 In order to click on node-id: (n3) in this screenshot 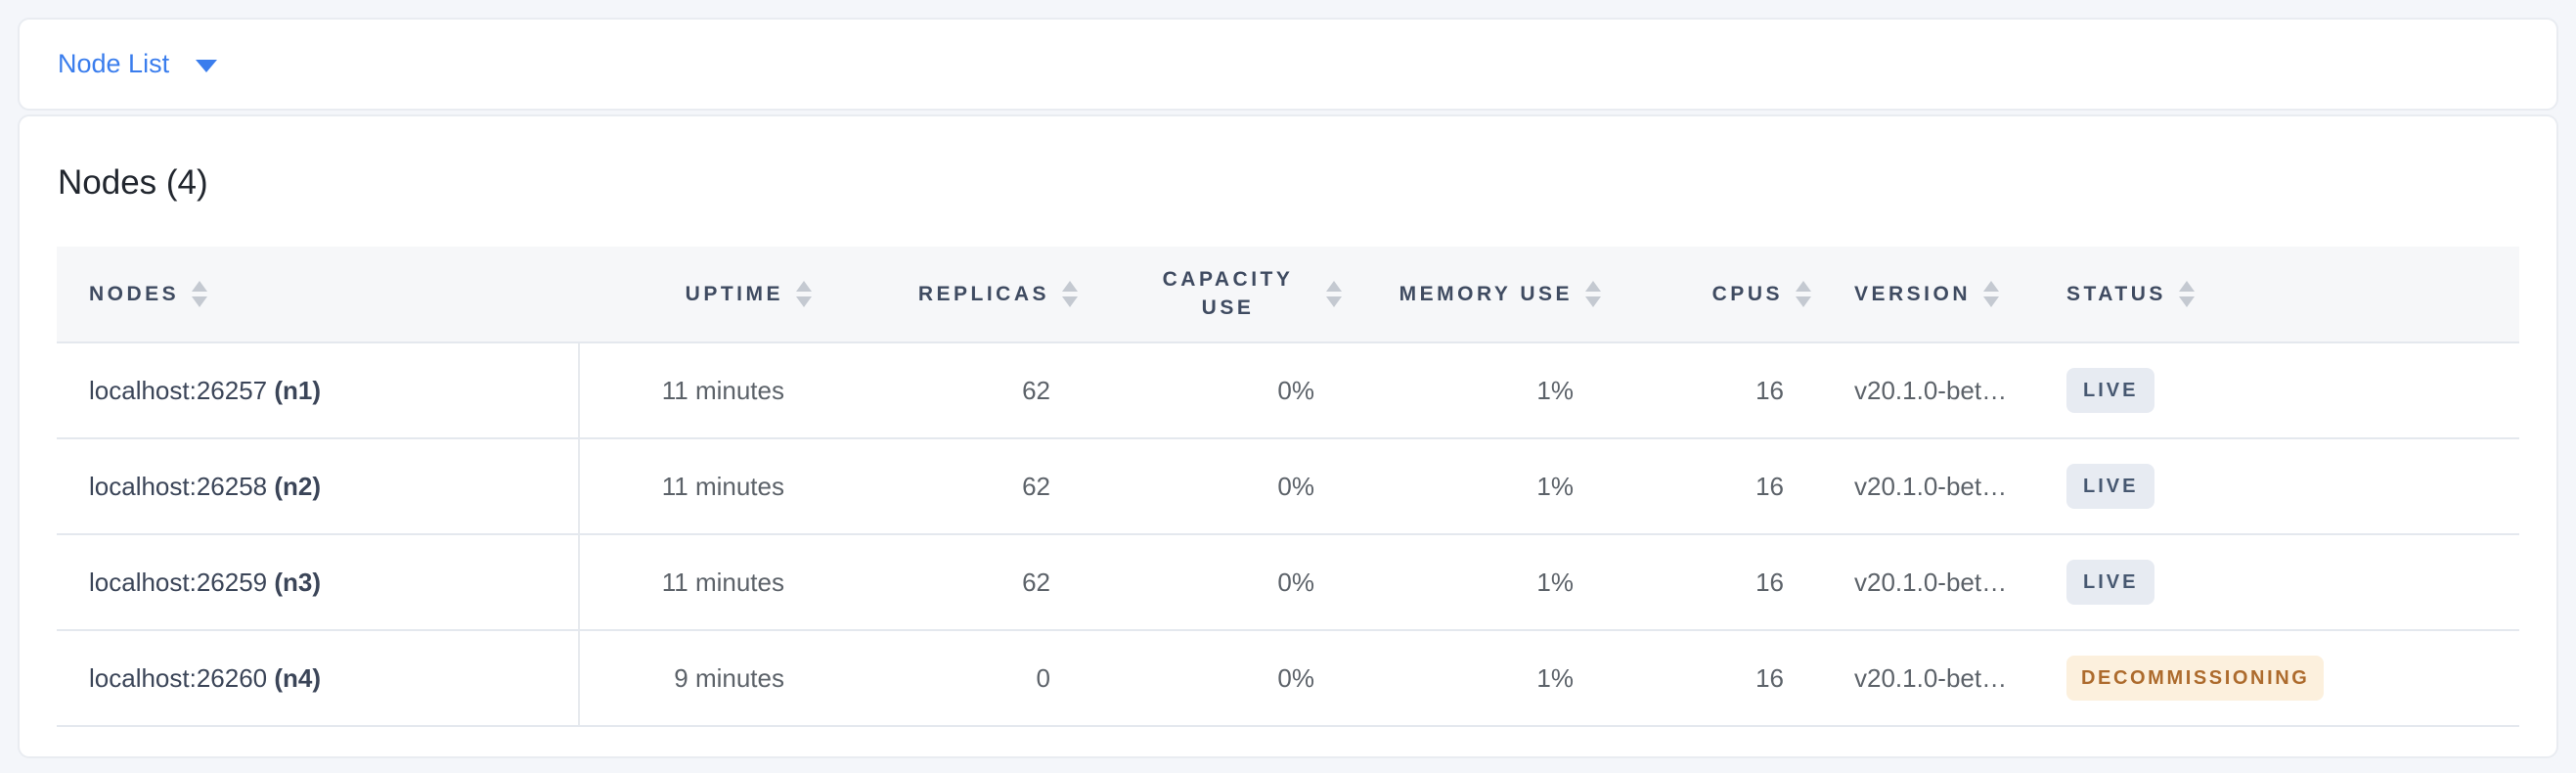, I will do `click(298, 582)`.